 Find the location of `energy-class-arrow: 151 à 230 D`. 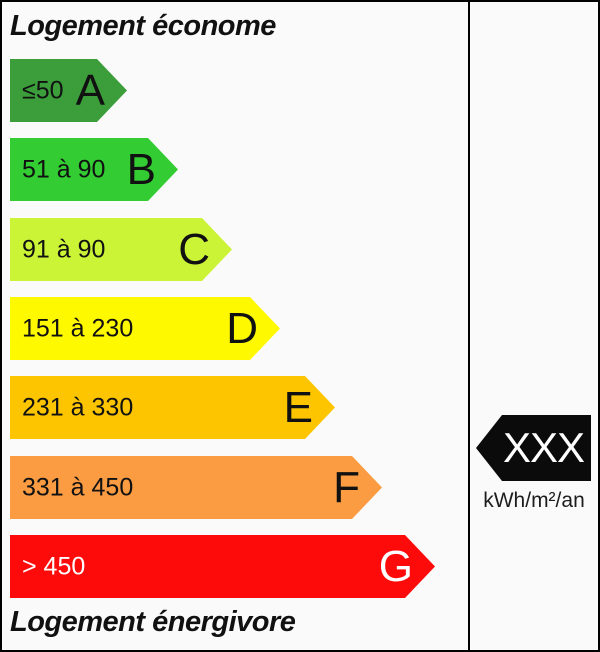

energy-class-arrow: 151 à 230 D is located at coordinates (145, 328).